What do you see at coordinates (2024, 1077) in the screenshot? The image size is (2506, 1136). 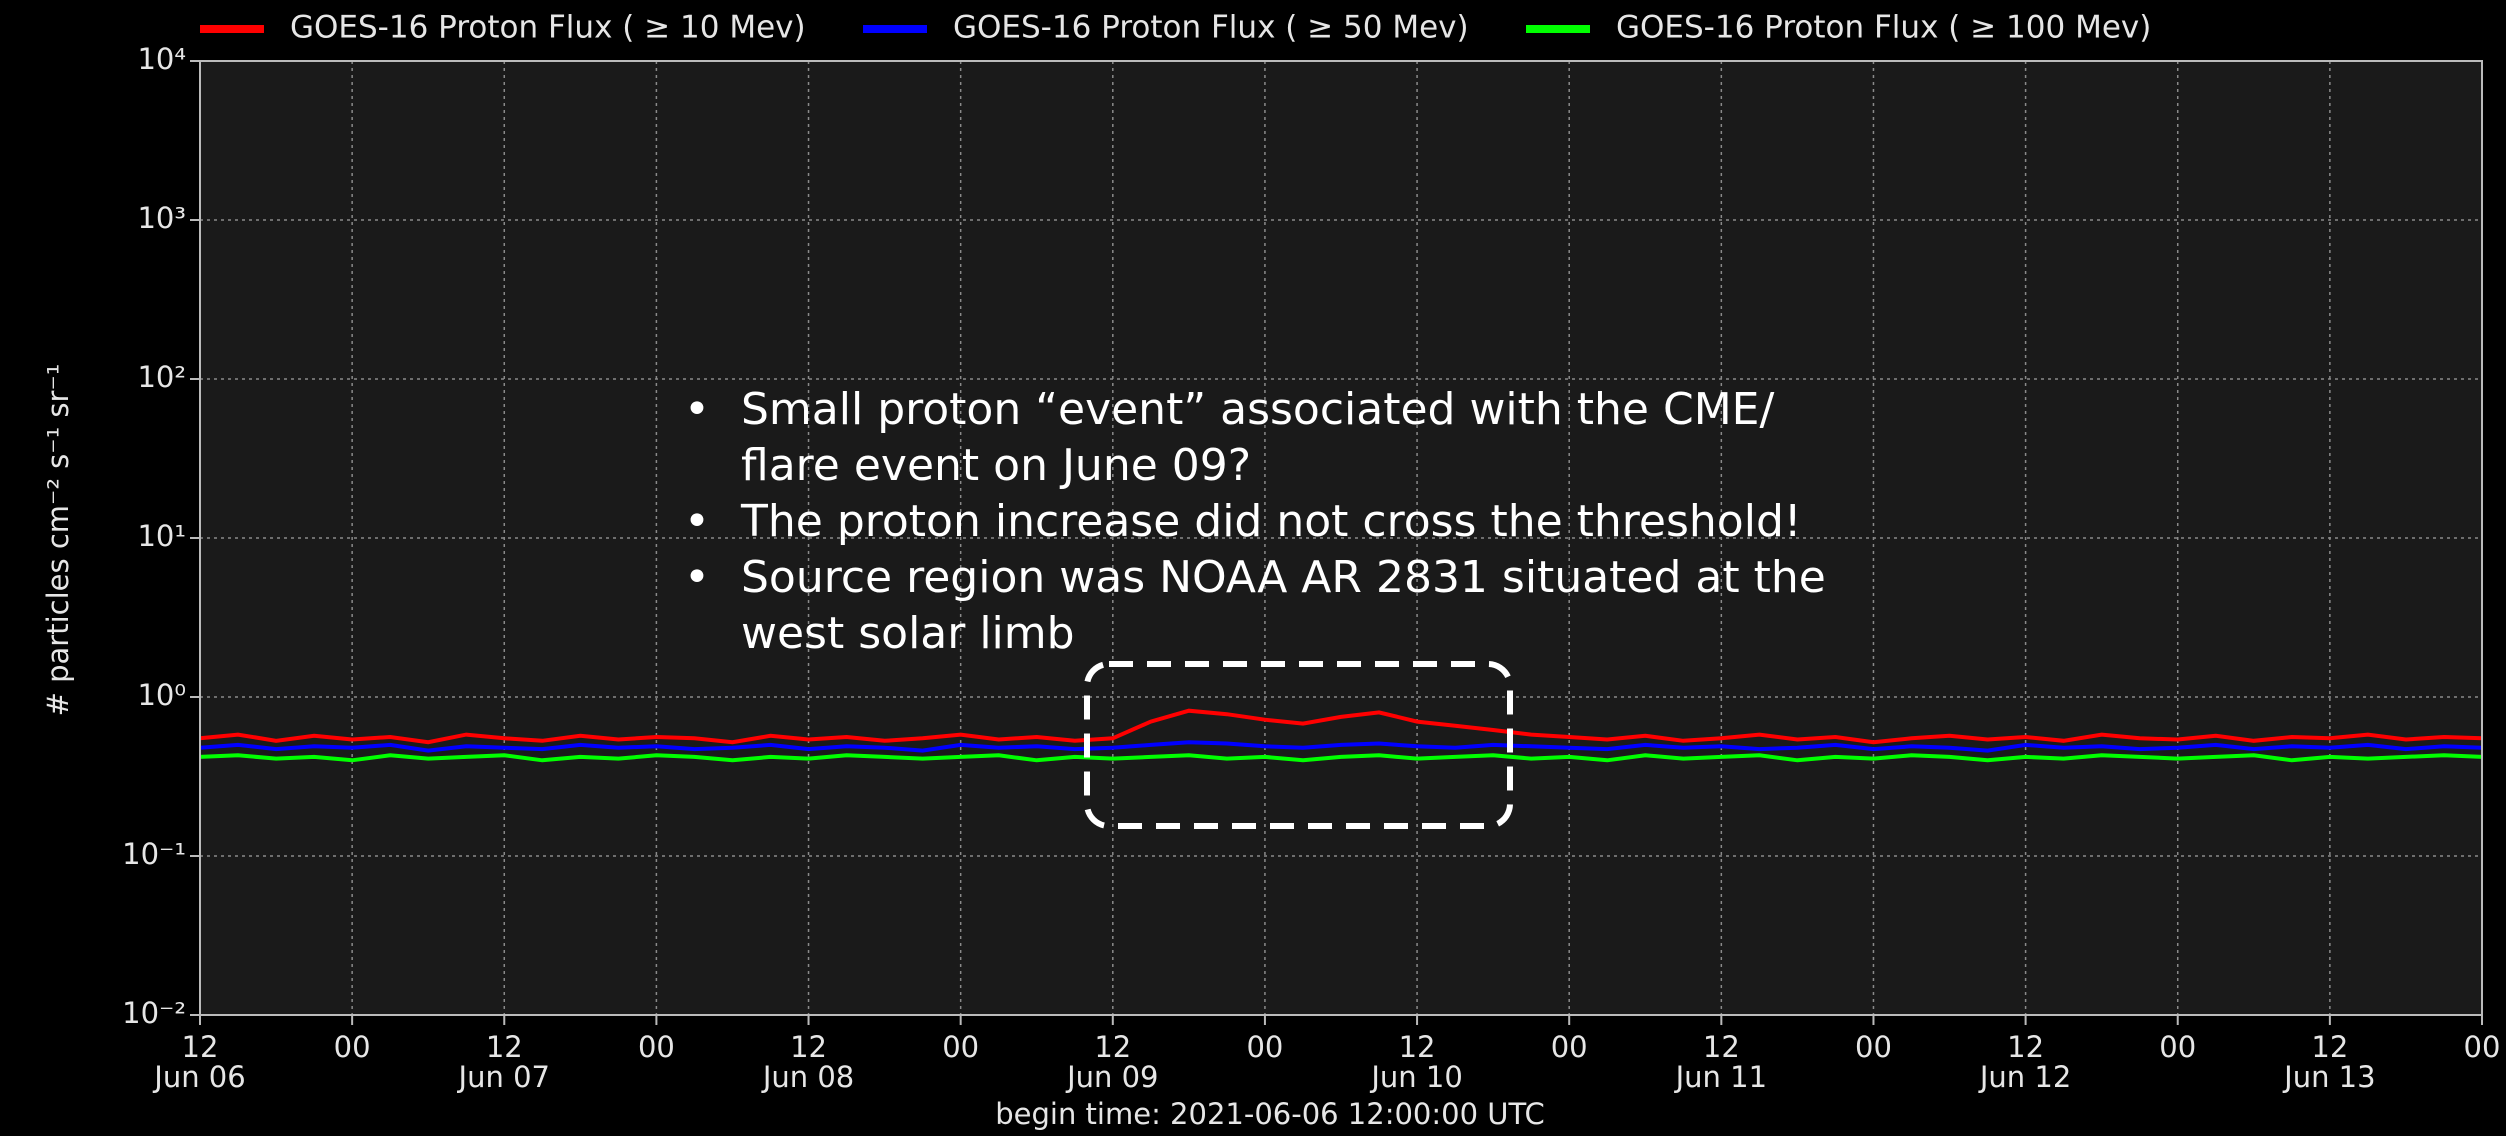 I see `x-tick-date: Jun 12` at bounding box center [2024, 1077].